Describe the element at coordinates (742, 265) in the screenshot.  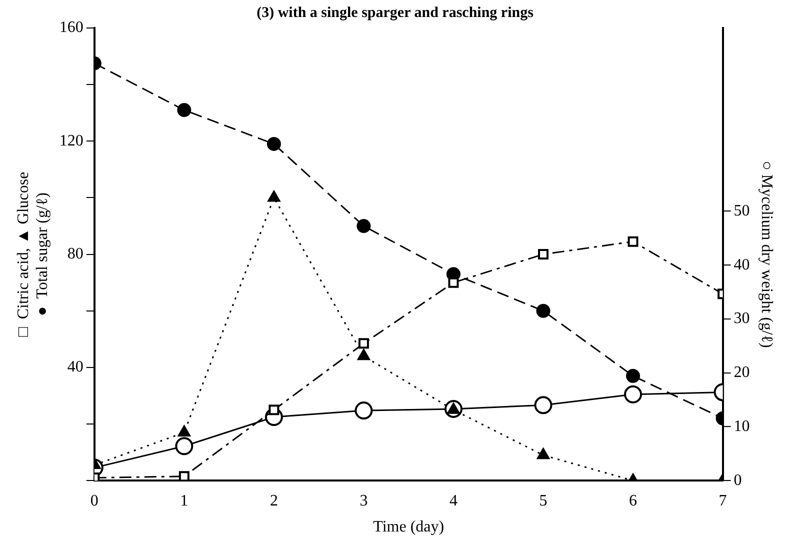
I see `y2-tick-label: 40` at that location.